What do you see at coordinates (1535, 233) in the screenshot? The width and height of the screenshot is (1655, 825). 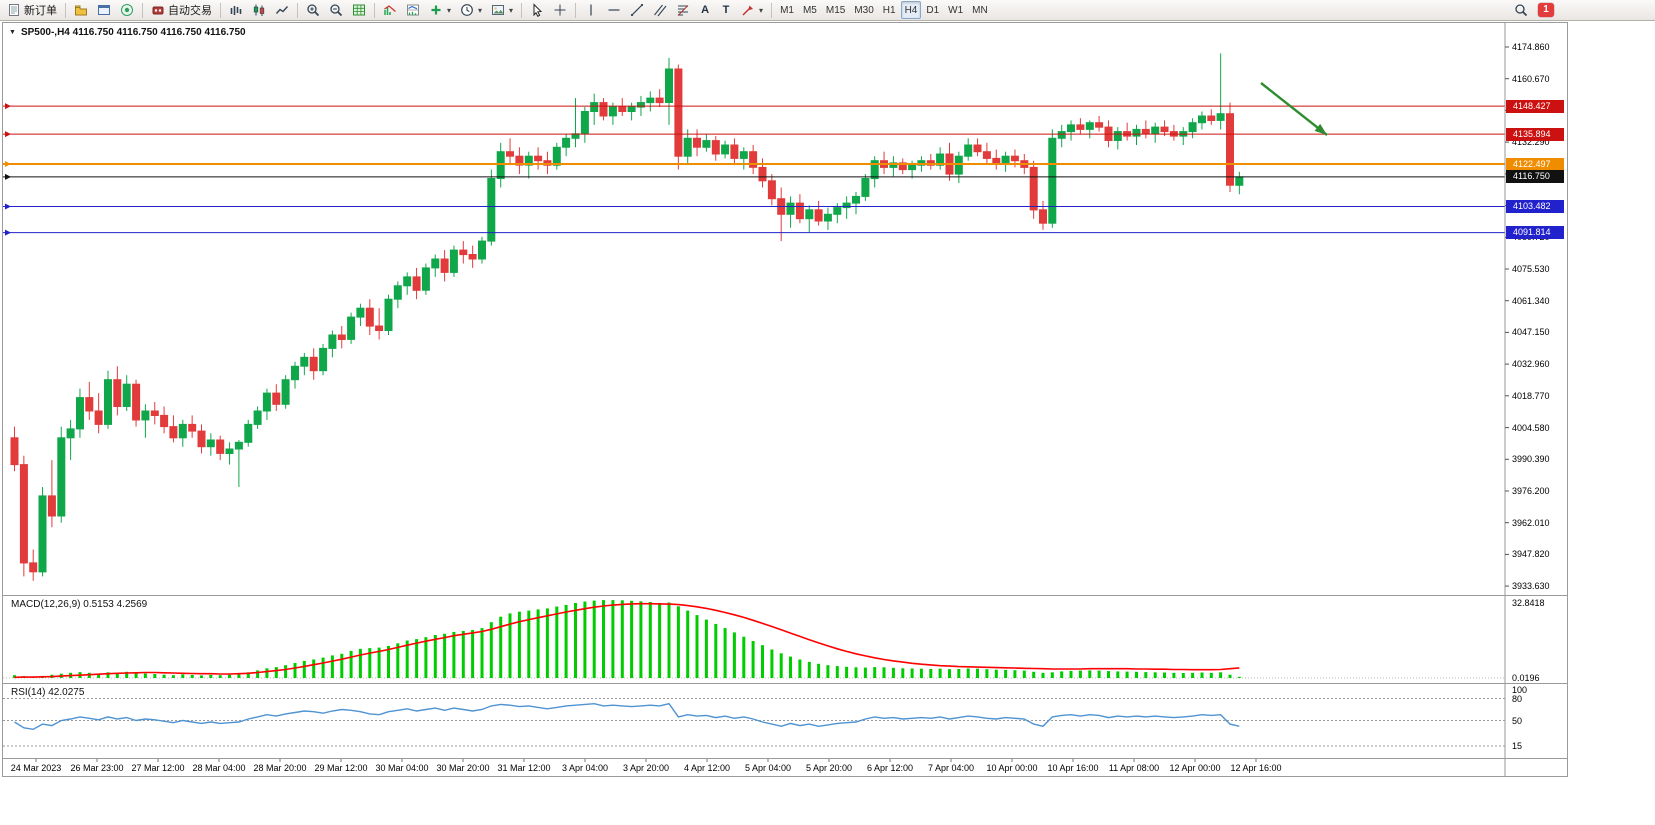 I see `price-line-tag: 4091.814` at bounding box center [1535, 233].